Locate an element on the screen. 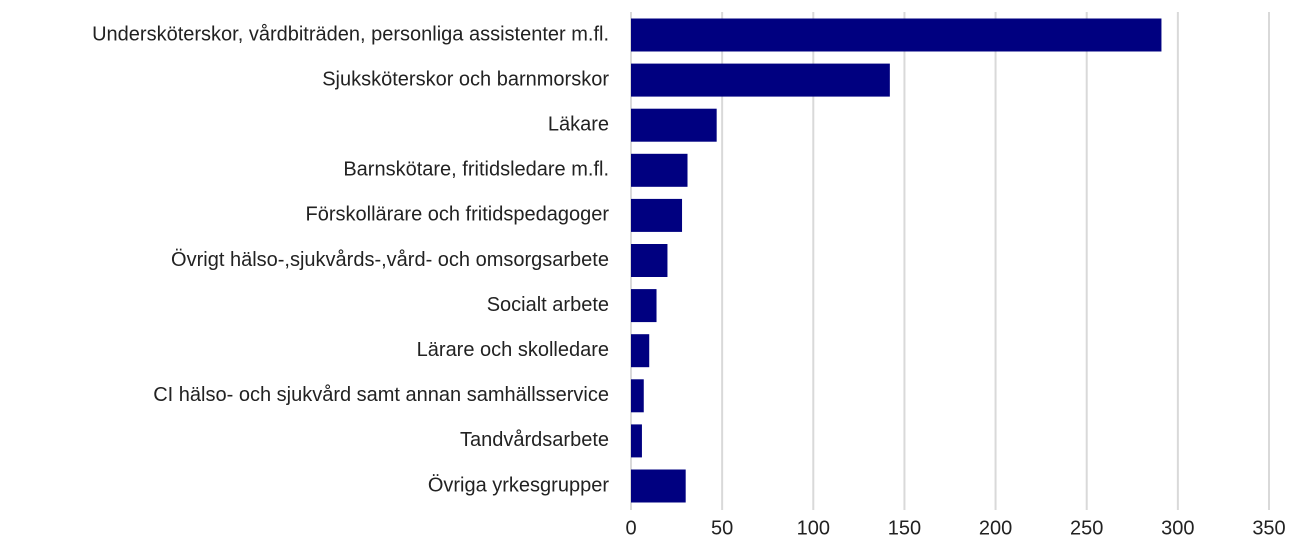  x-tick-label: 50 is located at coordinates (722, 528).